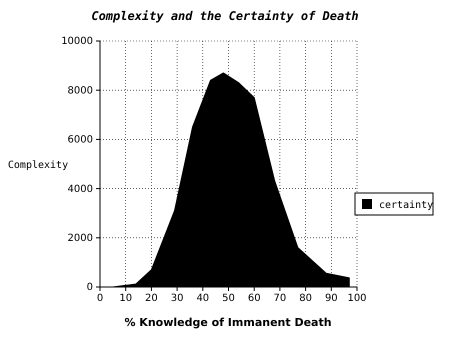 This screenshot has height=340, width=451. What do you see at coordinates (80, 90) in the screenshot?
I see `y-tick-label: 8000` at bounding box center [80, 90].